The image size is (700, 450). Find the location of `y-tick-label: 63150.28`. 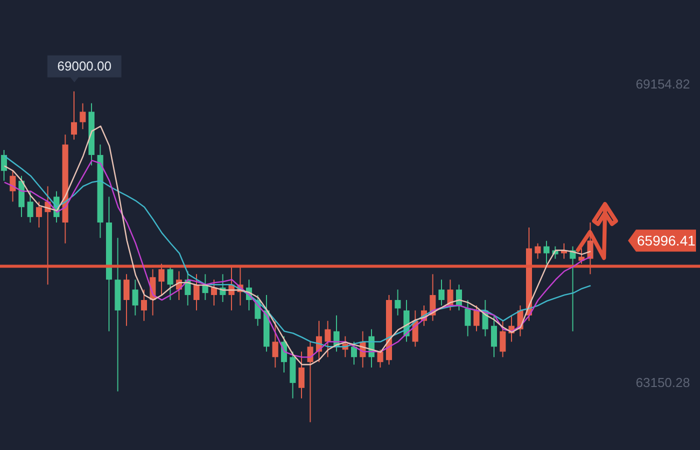

y-tick-label: 63150.28 is located at coordinates (663, 382).